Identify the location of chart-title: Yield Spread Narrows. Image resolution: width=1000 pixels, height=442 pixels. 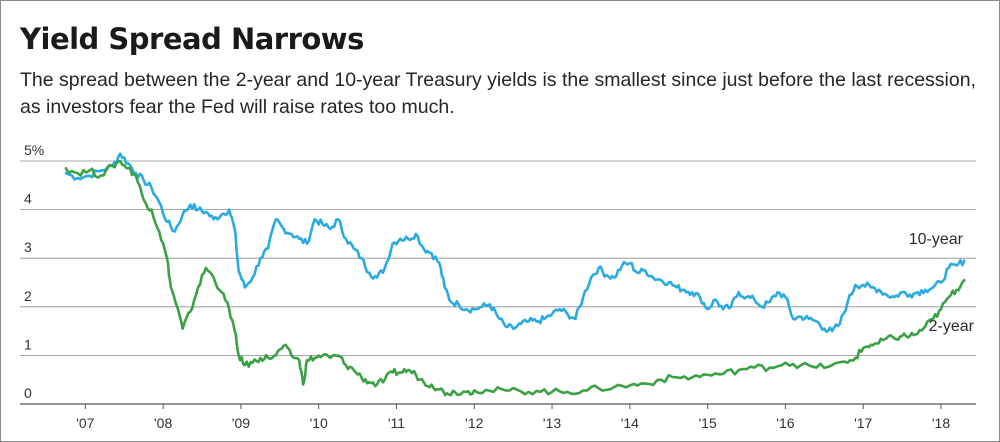
(192, 39).